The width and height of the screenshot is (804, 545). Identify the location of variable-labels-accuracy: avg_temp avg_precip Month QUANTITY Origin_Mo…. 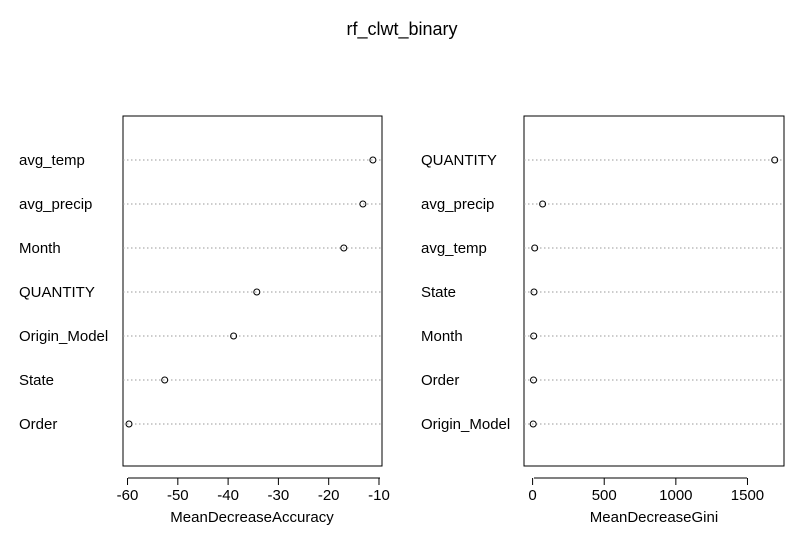
(63, 292).